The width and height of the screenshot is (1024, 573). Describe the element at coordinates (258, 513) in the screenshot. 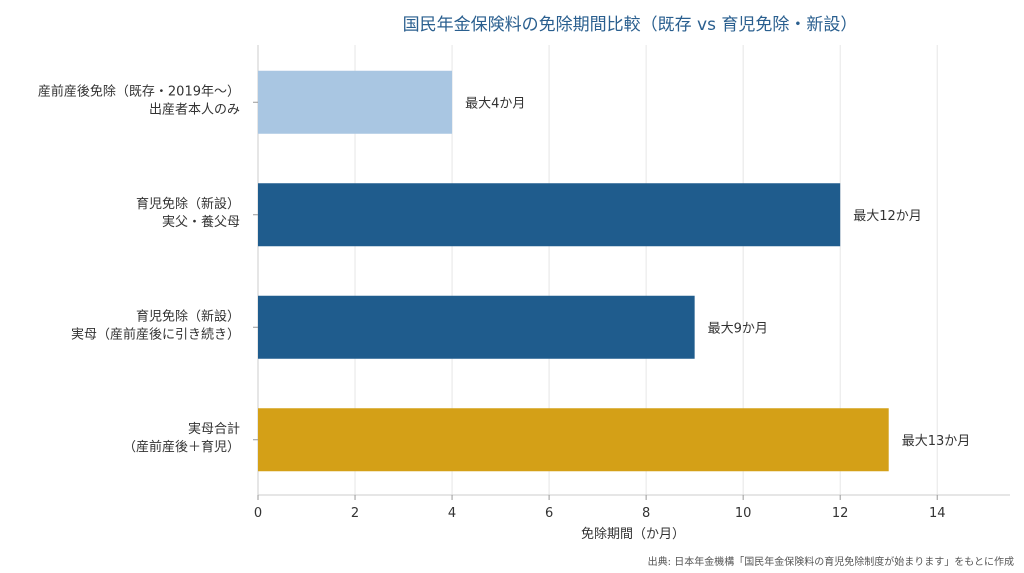

I see `x-tick-label: 0` at that location.